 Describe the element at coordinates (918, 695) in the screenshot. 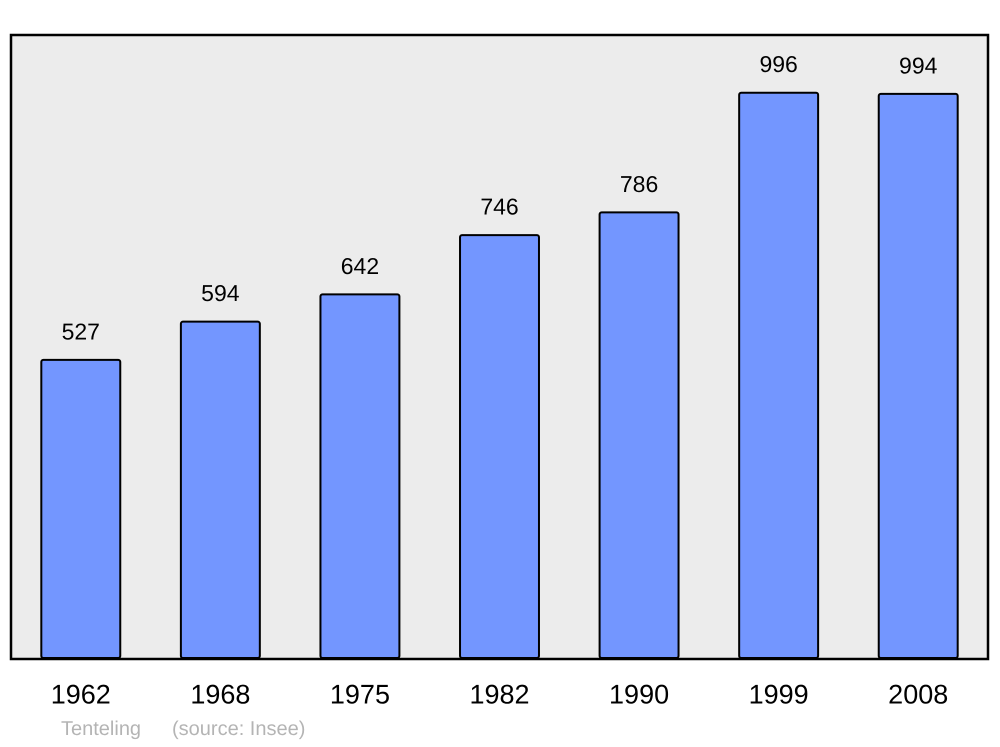

I see `x-tick-label: 2008` at that location.